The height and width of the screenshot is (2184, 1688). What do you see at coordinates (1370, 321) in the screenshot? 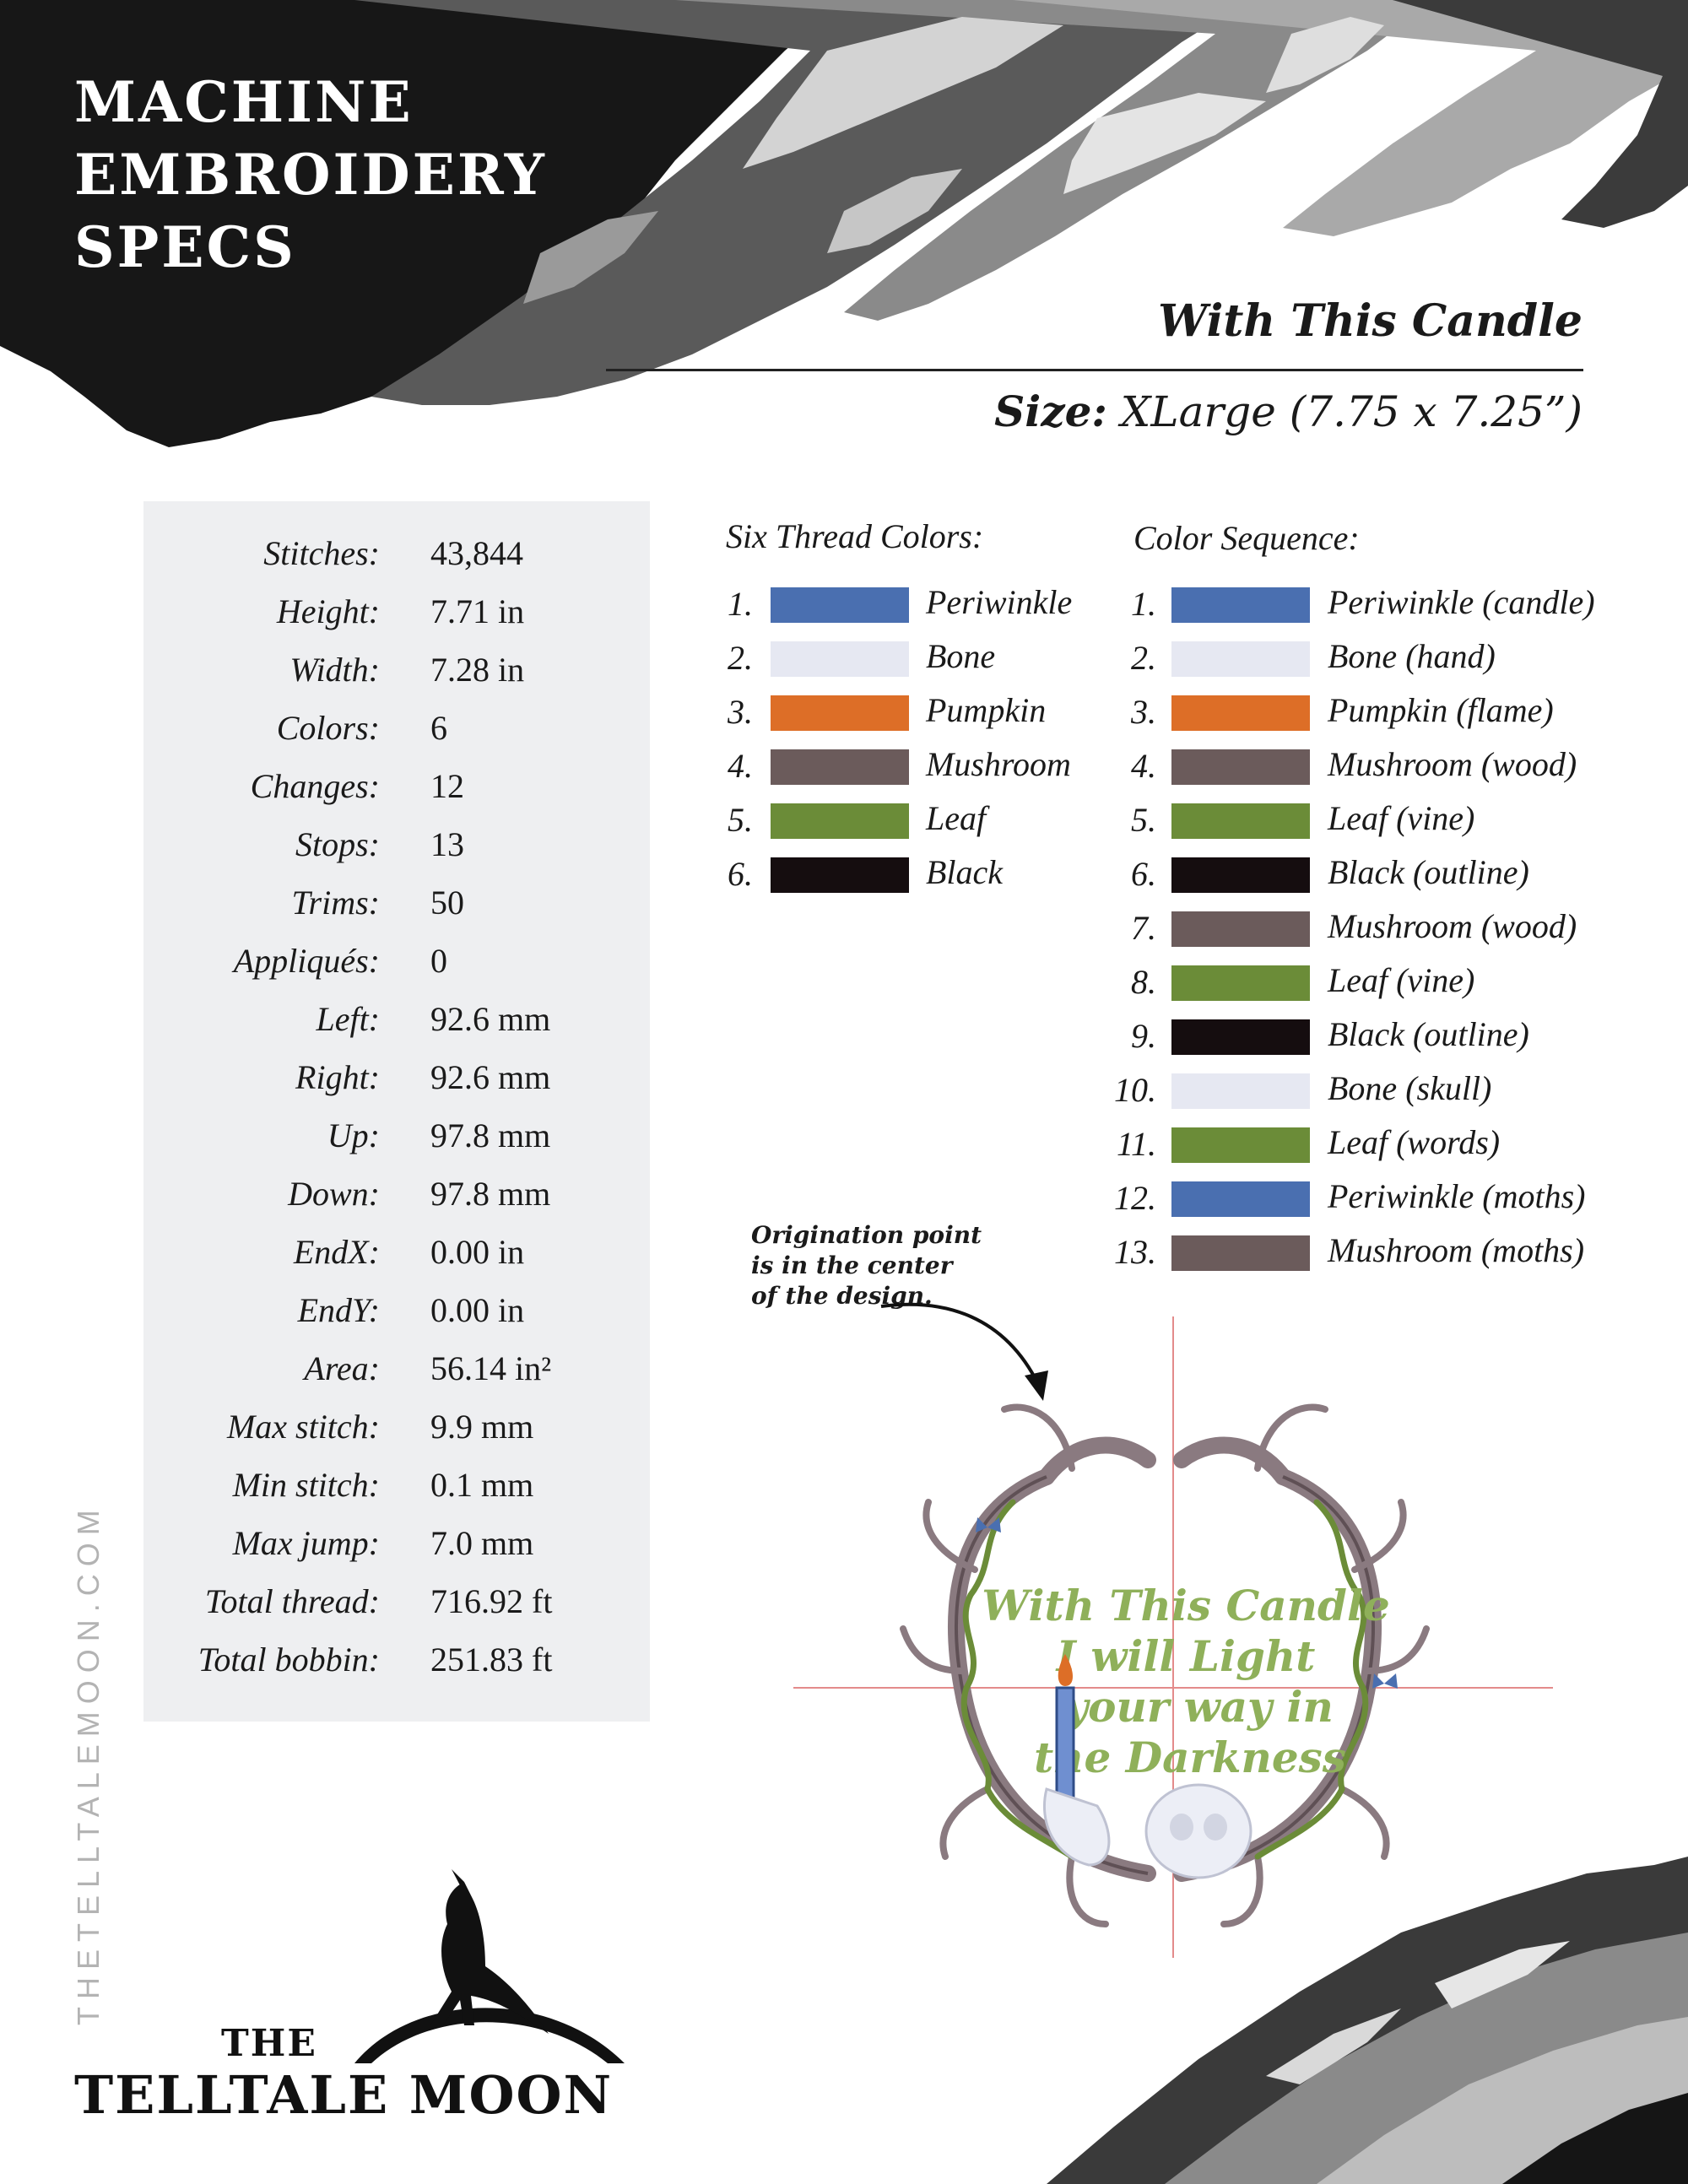
I see `design-name: With This Candle` at bounding box center [1370, 321].